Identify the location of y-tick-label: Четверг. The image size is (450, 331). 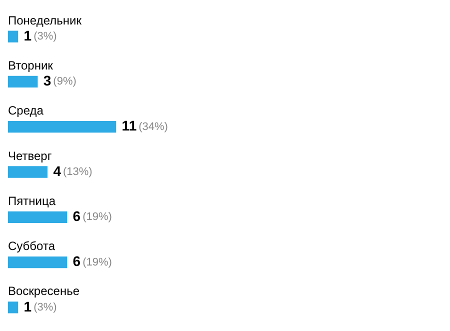
(30, 155).